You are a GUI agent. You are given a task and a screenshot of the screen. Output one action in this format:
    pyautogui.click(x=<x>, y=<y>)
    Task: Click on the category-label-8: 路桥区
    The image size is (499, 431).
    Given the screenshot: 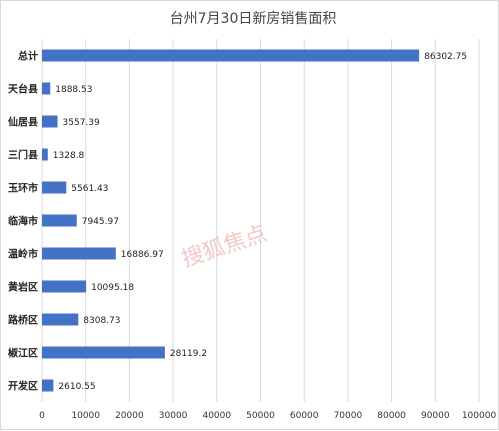 What is the action you would take?
    pyautogui.click(x=23, y=320)
    